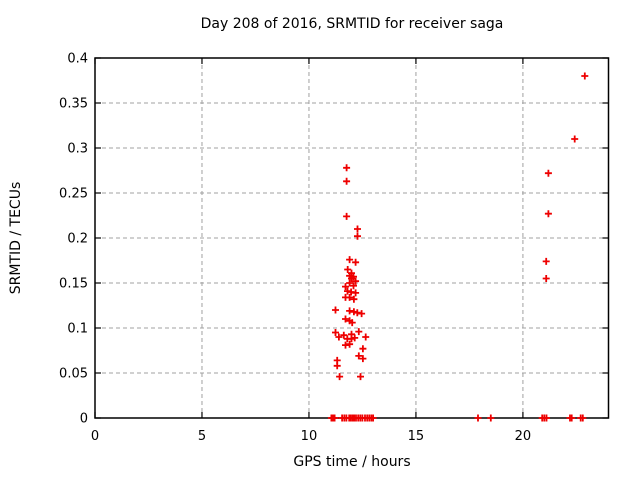 The height and width of the screenshot is (480, 640). What do you see at coordinates (416, 436) in the screenshot?
I see `x-tick-label: 15` at bounding box center [416, 436].